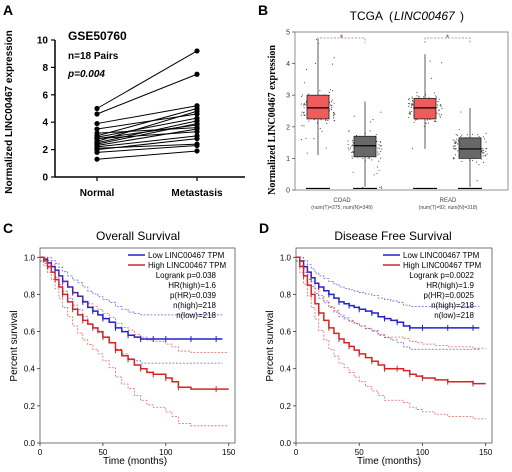 The image size is (512, 472). I want to click on plot-frame, so click(401, 111).